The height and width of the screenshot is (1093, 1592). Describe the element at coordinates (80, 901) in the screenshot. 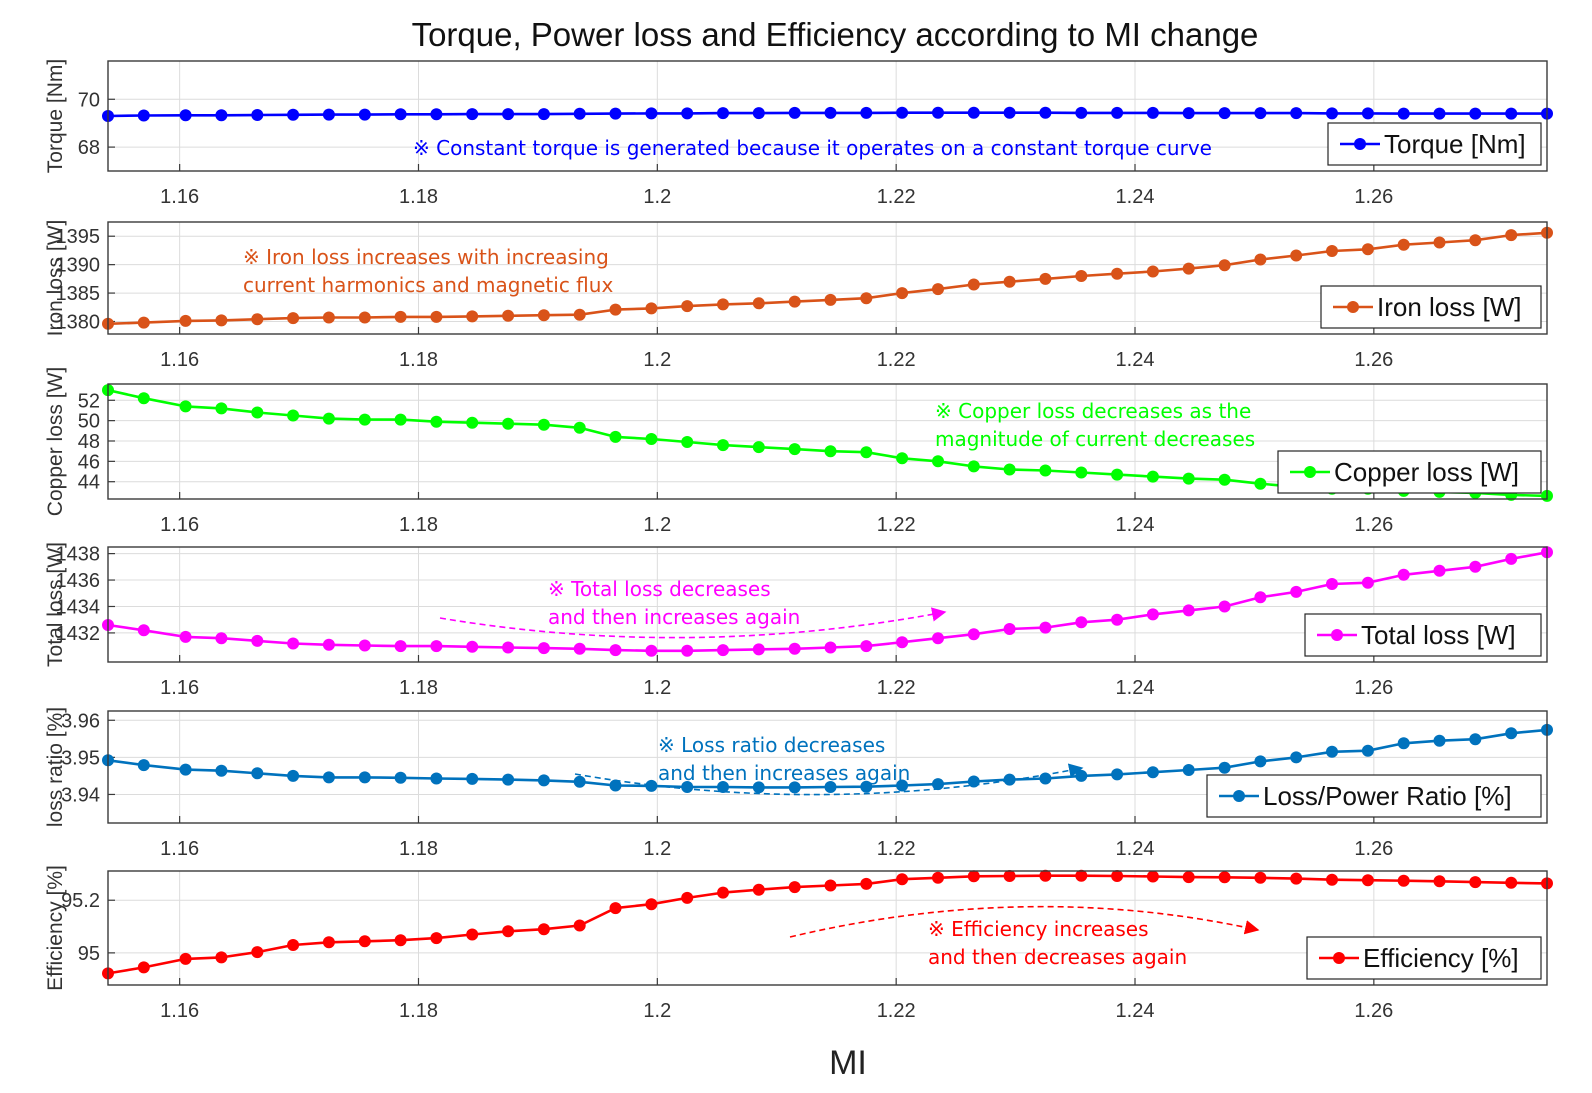

I see `y-tick-label: 95.2` at that location.